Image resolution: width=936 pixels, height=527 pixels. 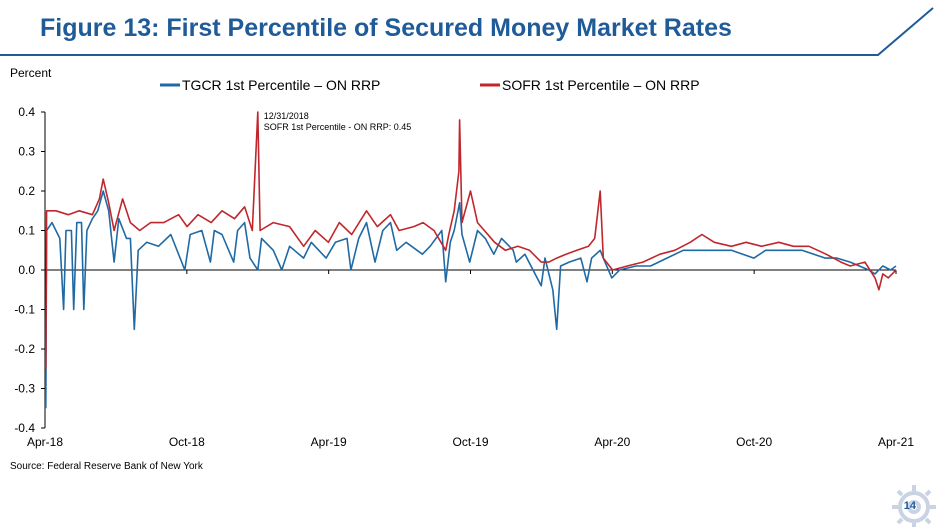 I want to click on title-underline, so click(x=467, y=31).